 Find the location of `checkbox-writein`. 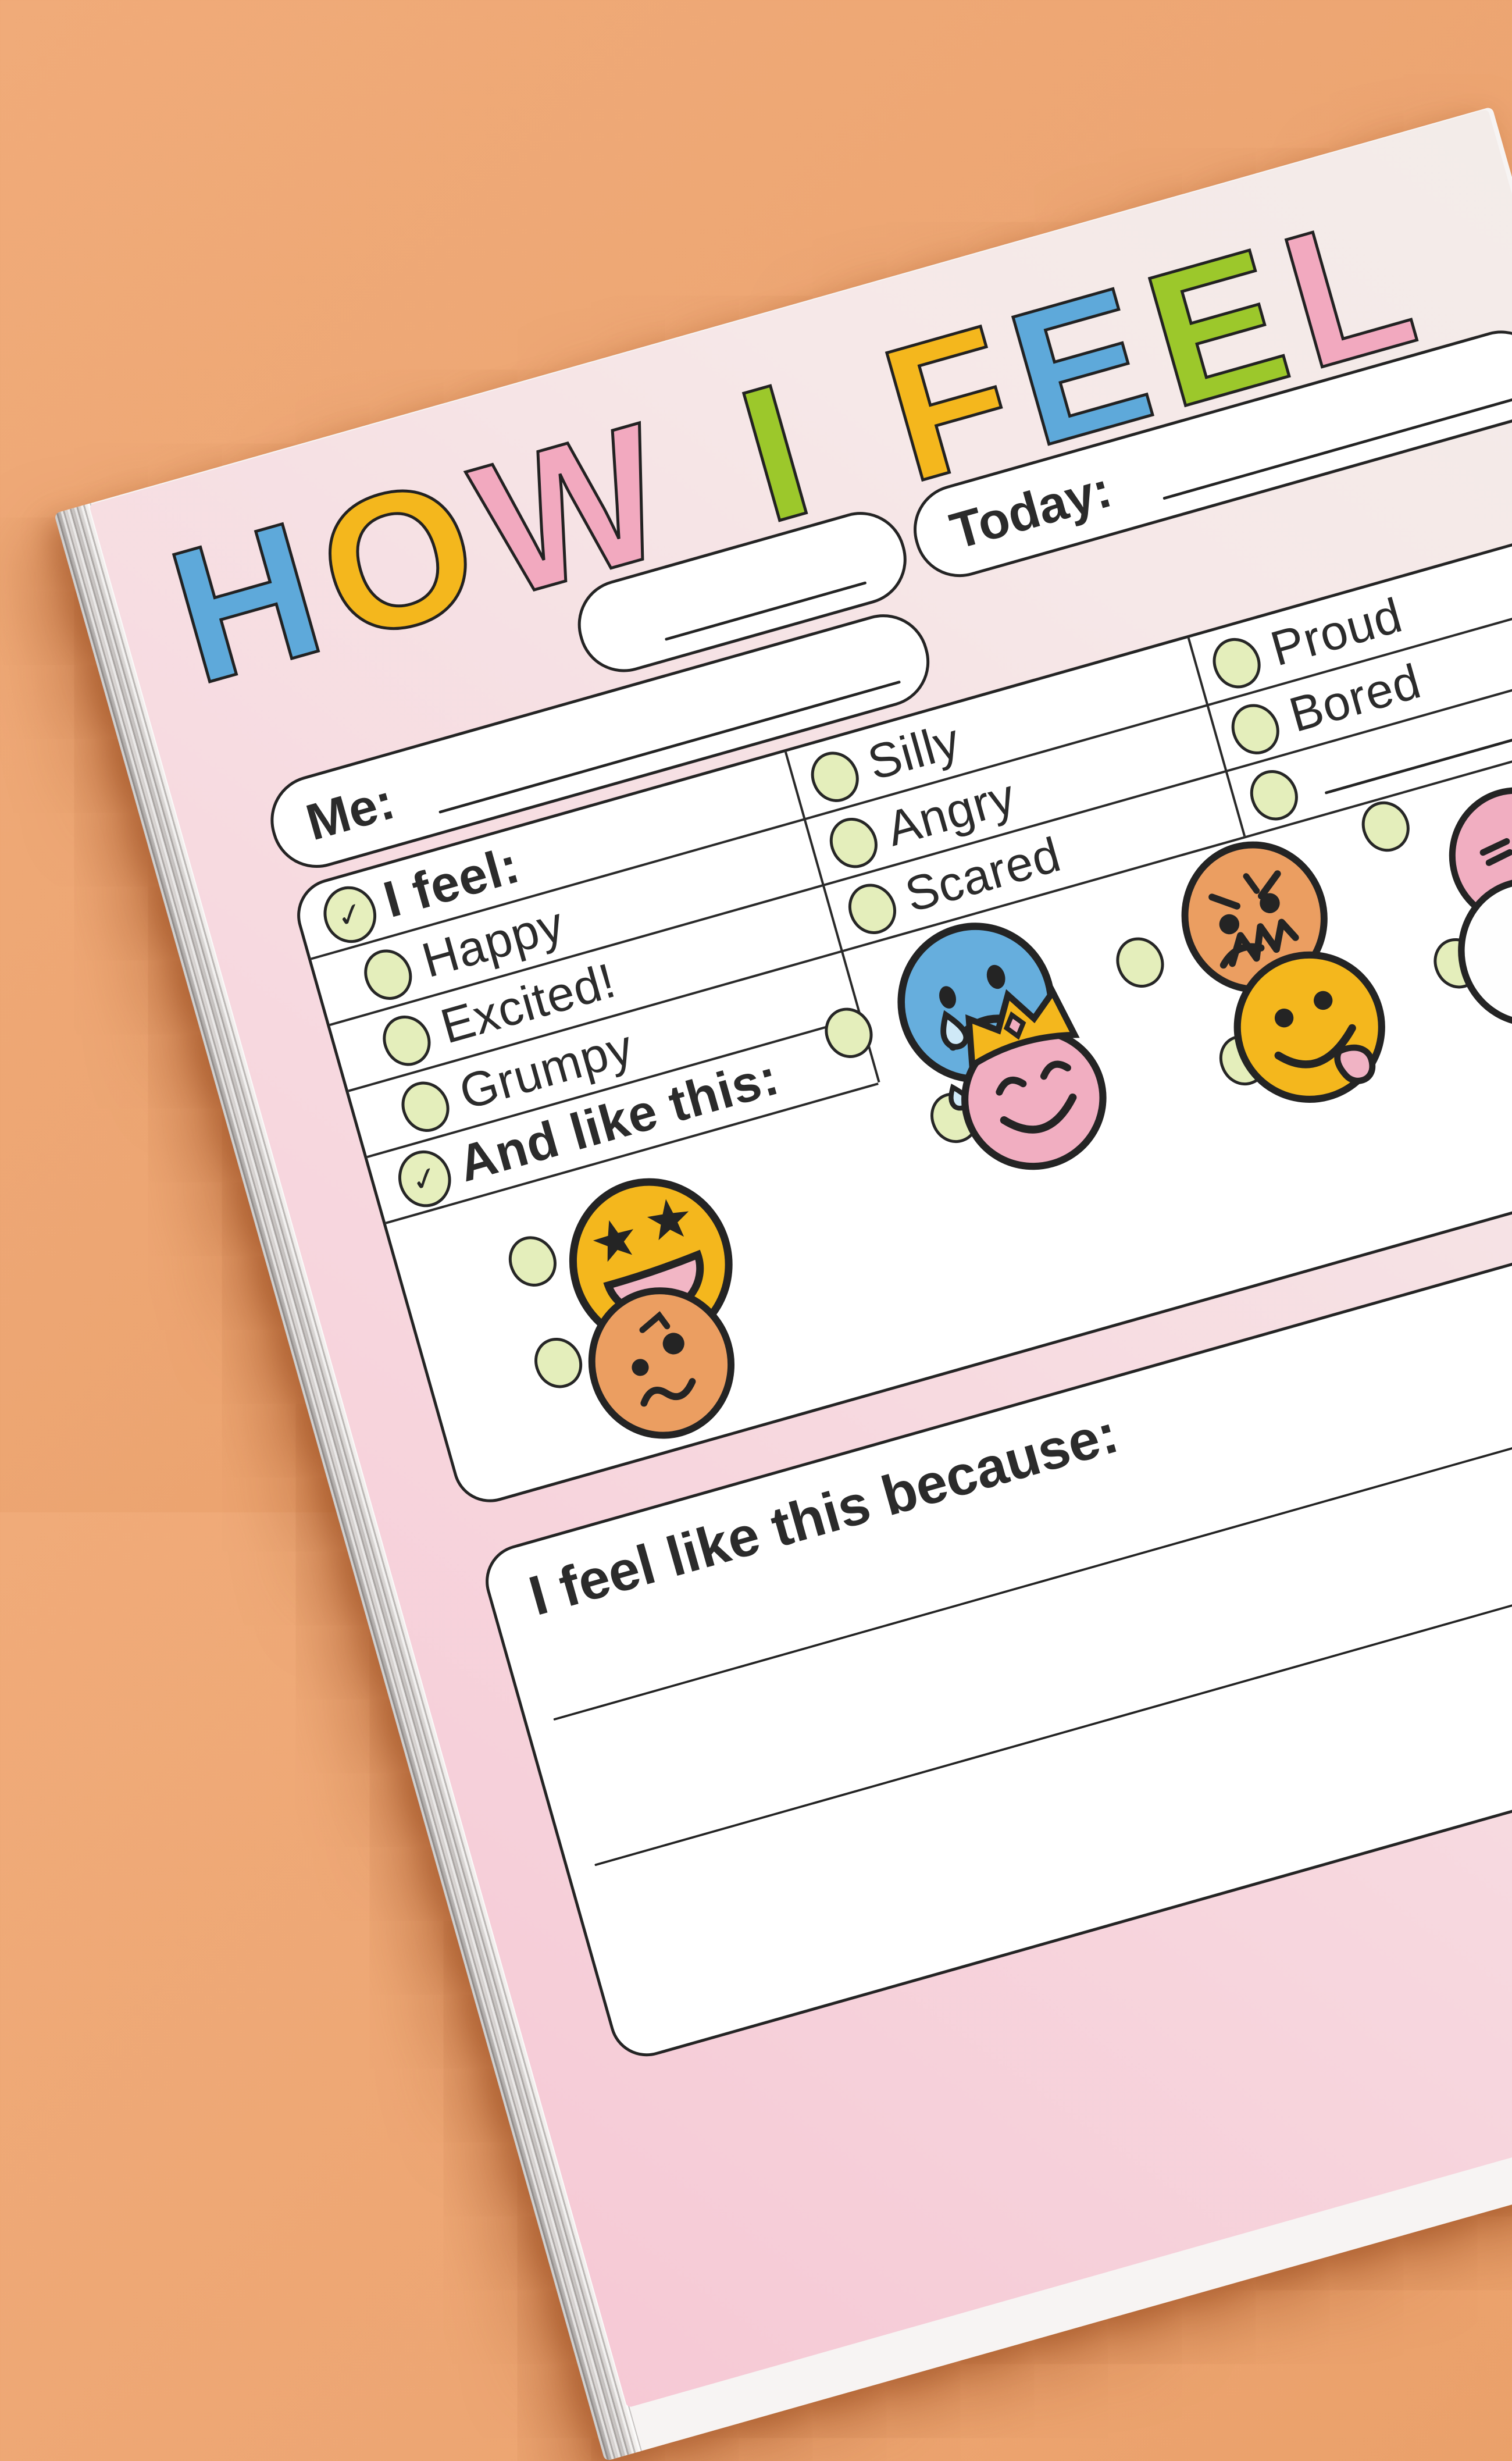

checkbox-writein is located at coordinates (1274, 795).